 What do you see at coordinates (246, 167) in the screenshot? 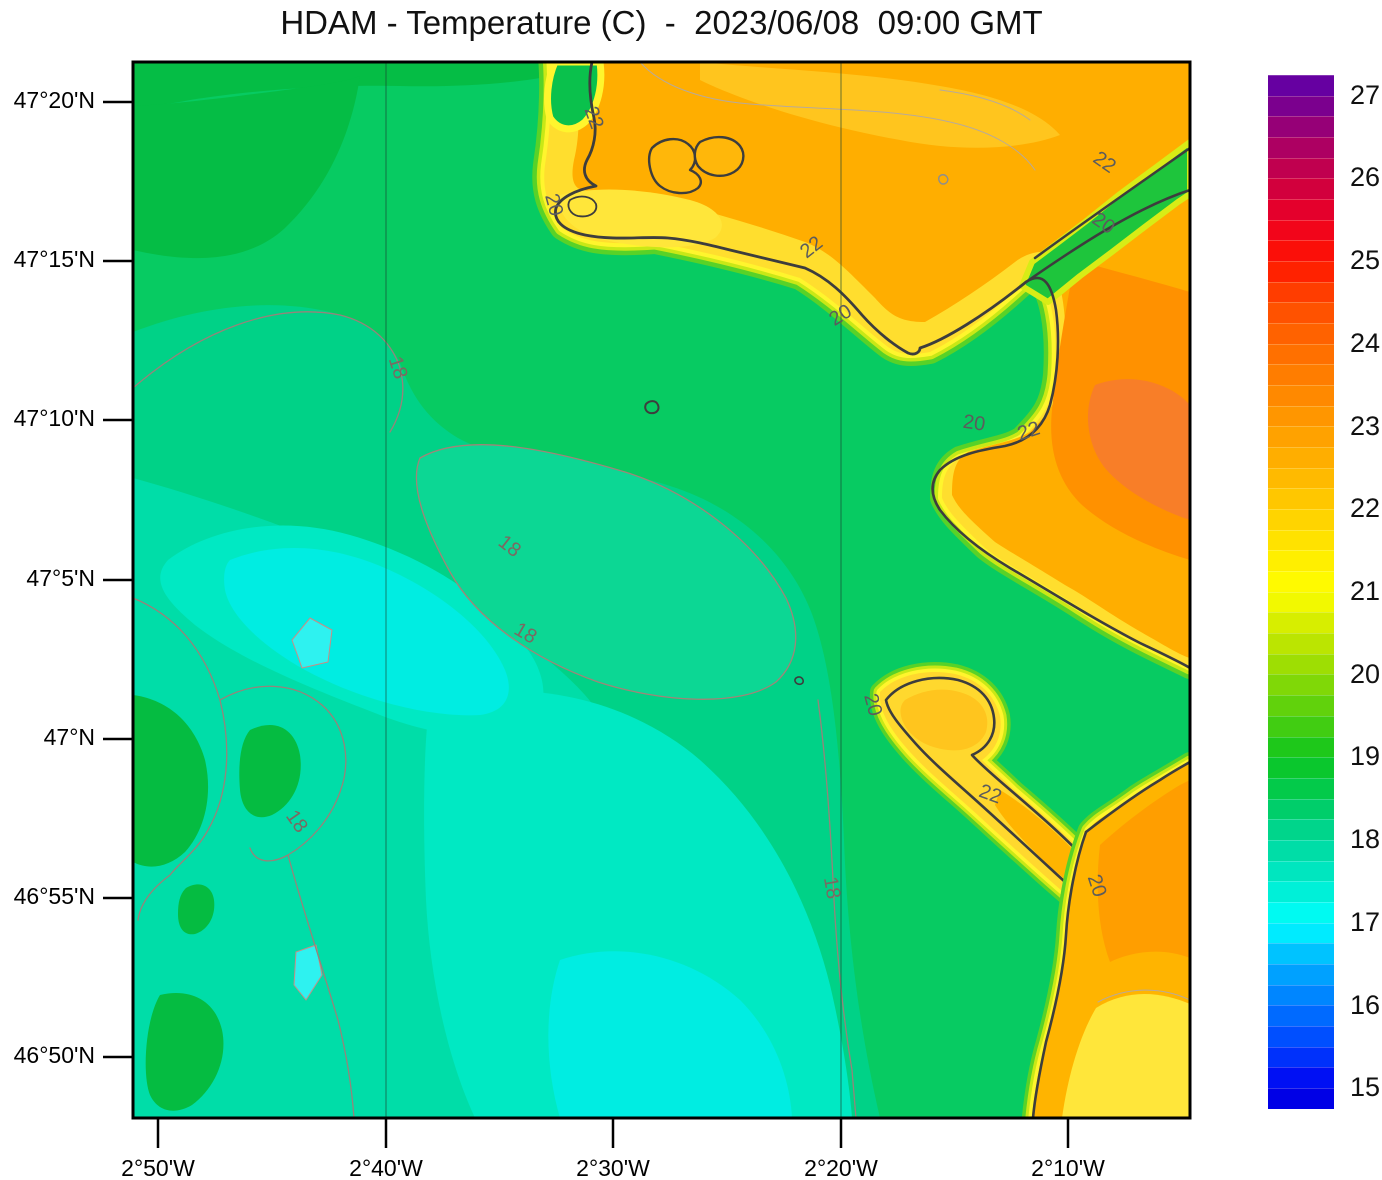
I see `sea-corner-patch` at bounding box center [246, 167].